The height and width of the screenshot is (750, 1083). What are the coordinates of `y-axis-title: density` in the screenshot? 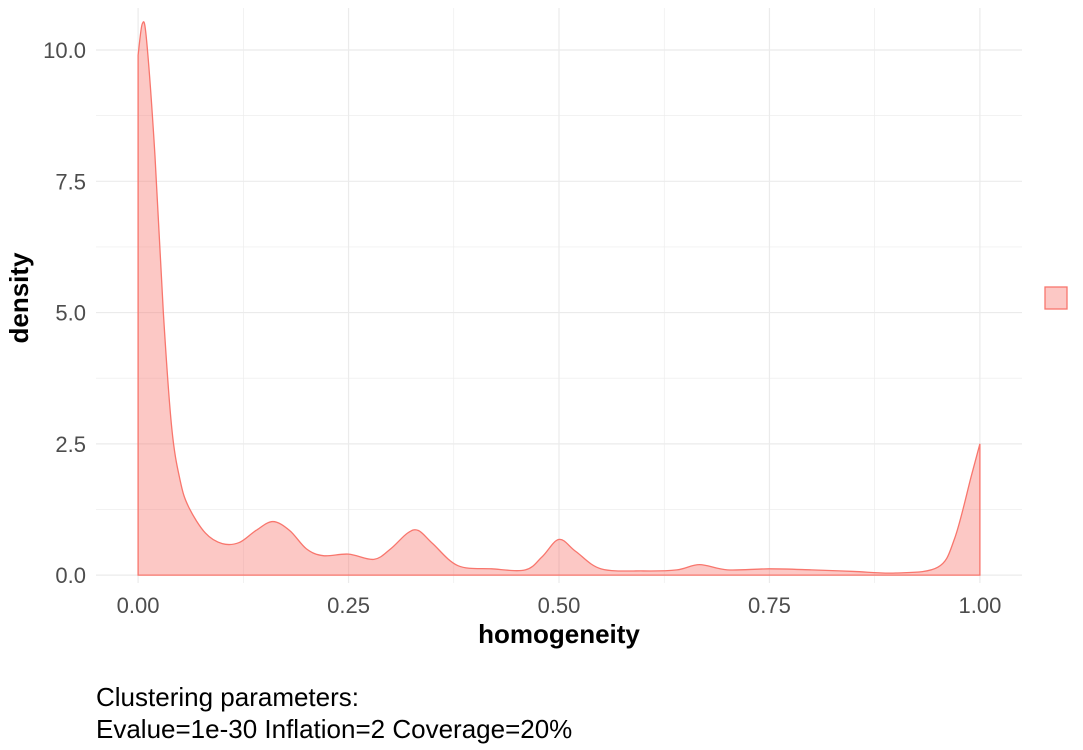 It's located at (19, 298).